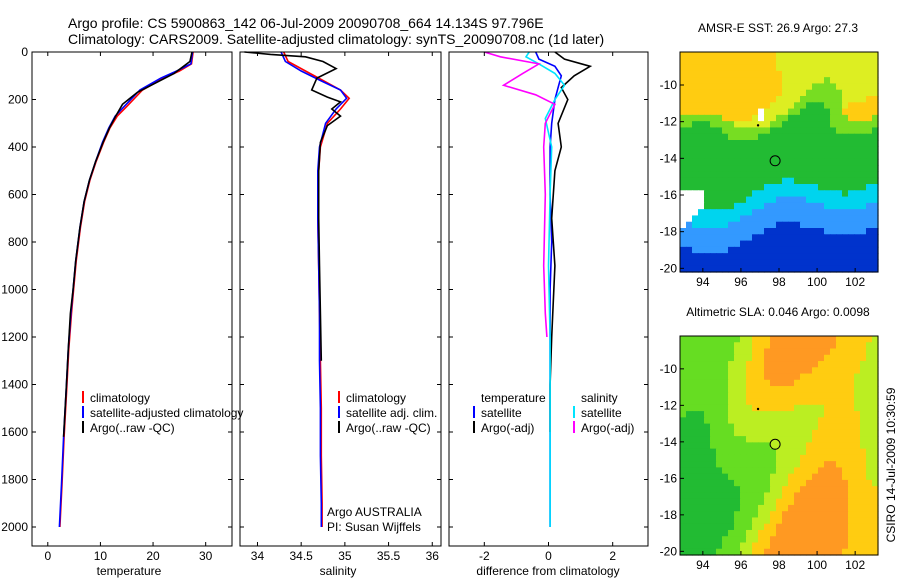  I want to click on legend-label-temp-satellite: satellite, so click(501, 413).